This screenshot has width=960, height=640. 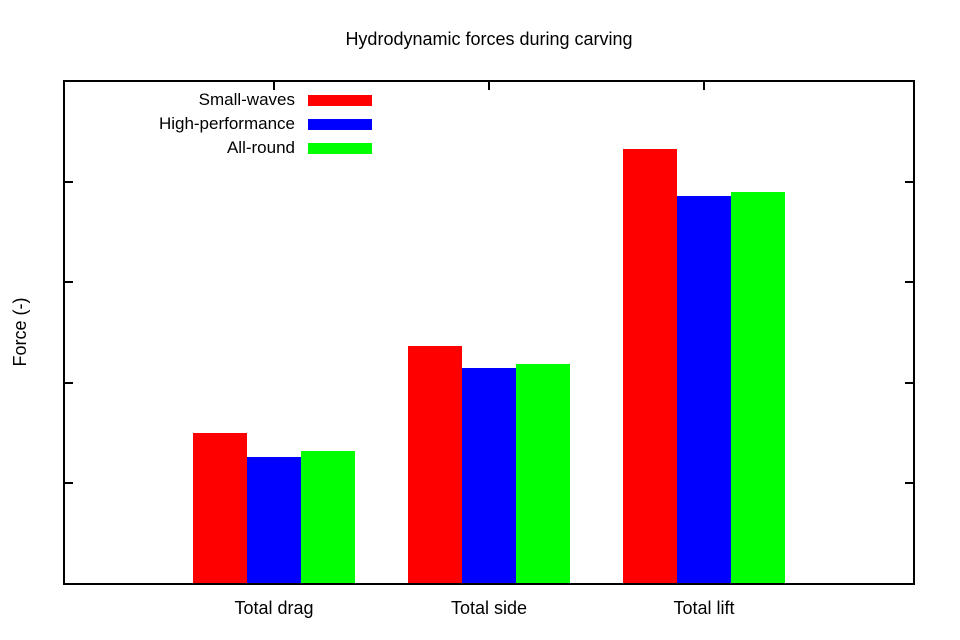 What do you see at coordinates (435, 464) in the screenshot?
I see `bar-small-waves-total-side` at bounding box center [435, 464].